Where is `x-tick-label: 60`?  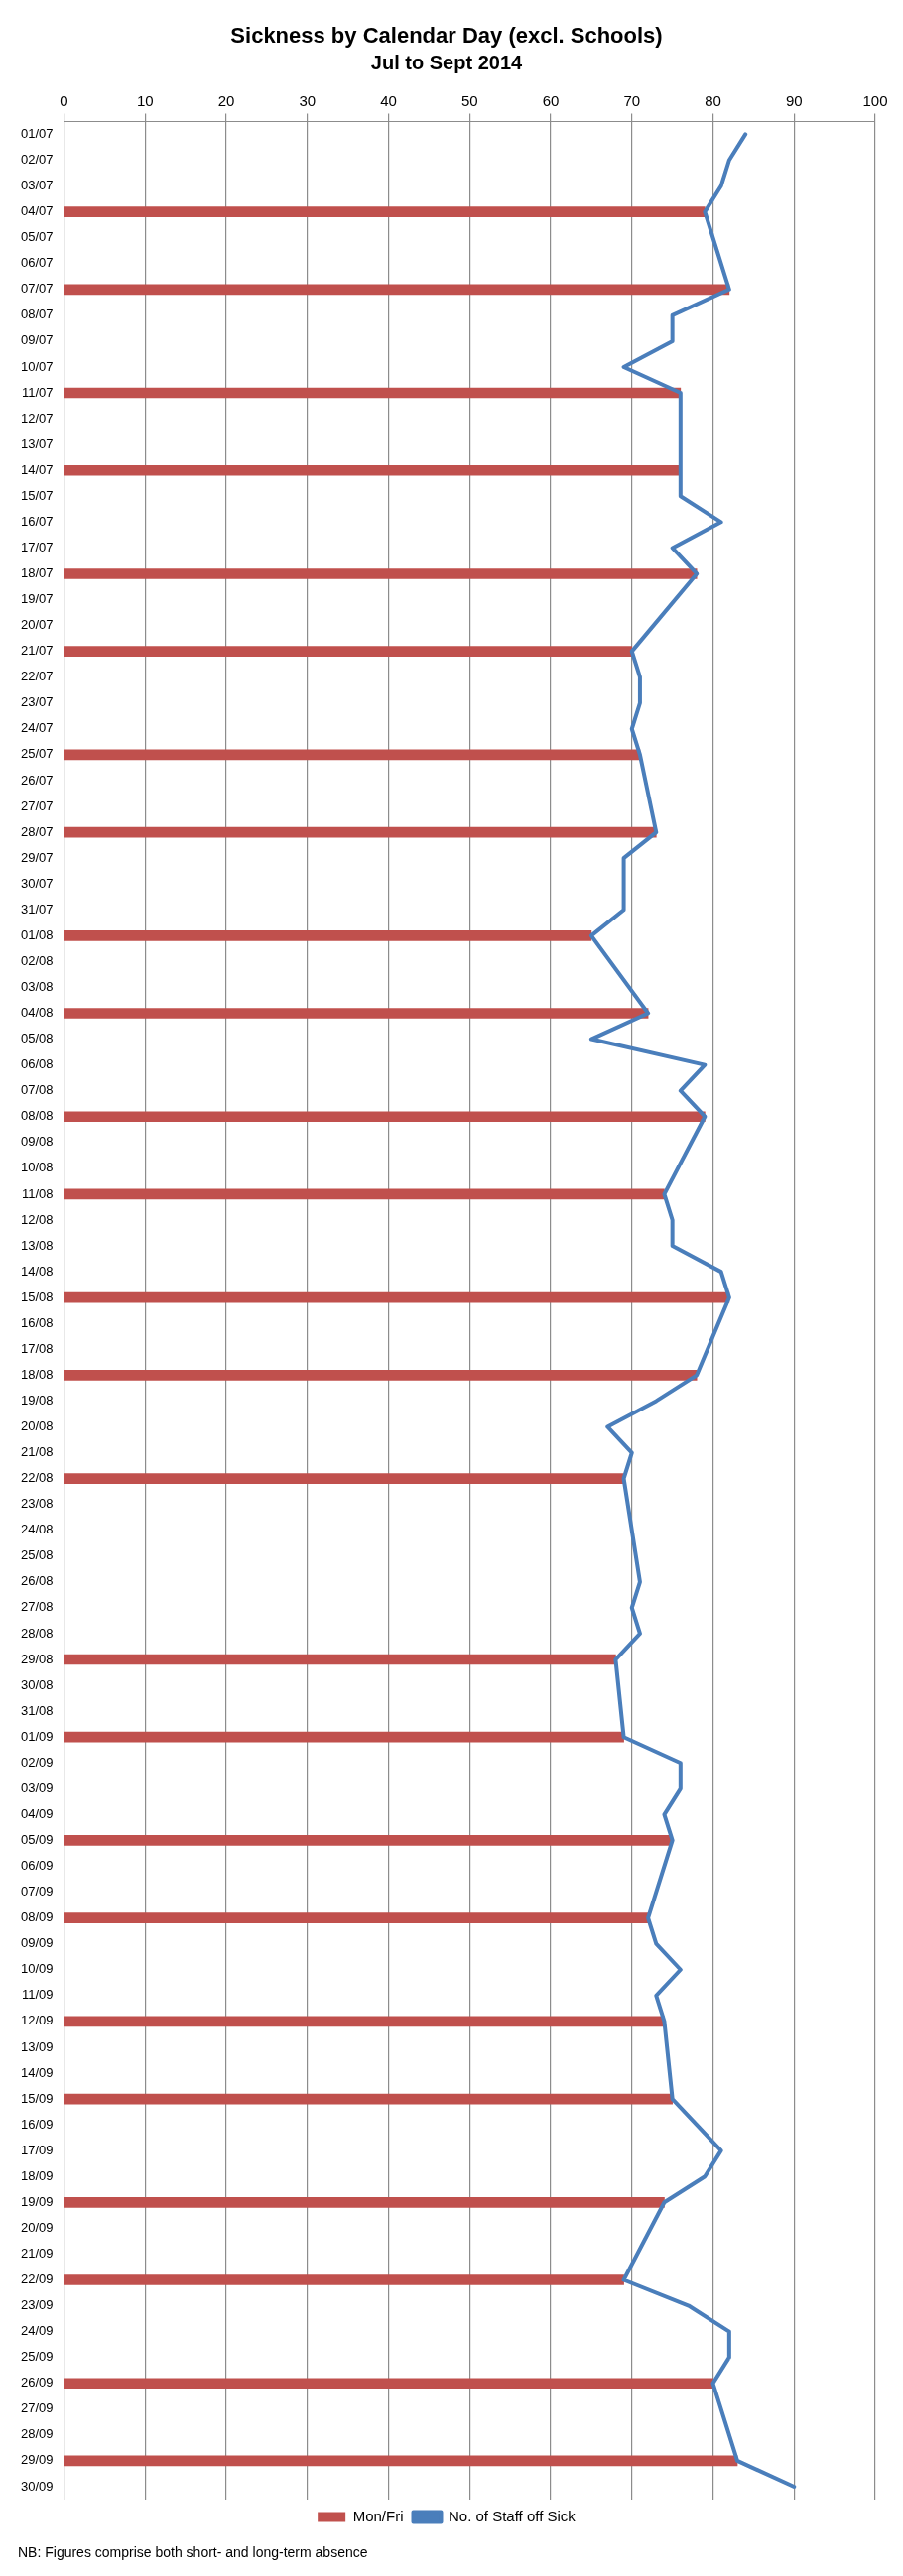 x-tick-label: 60 is located at coordinates (551, 100).